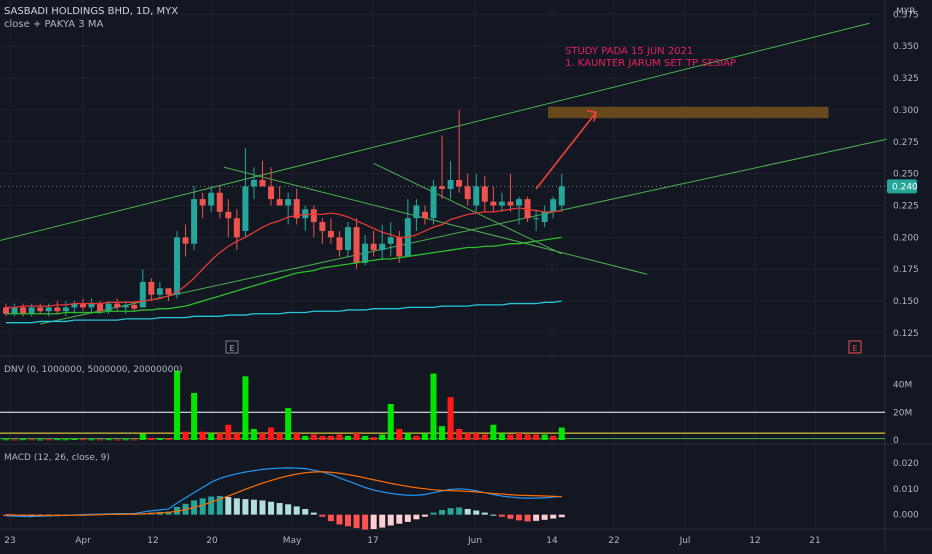 The image size is (932, 554). I want to click on target-arrow, so click(566, 150).